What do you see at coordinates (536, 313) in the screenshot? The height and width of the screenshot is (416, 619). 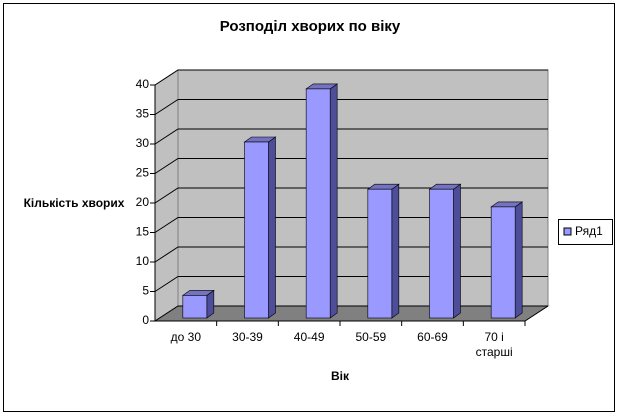 I see `x-axis-depth` at bounding box center [536, 313].